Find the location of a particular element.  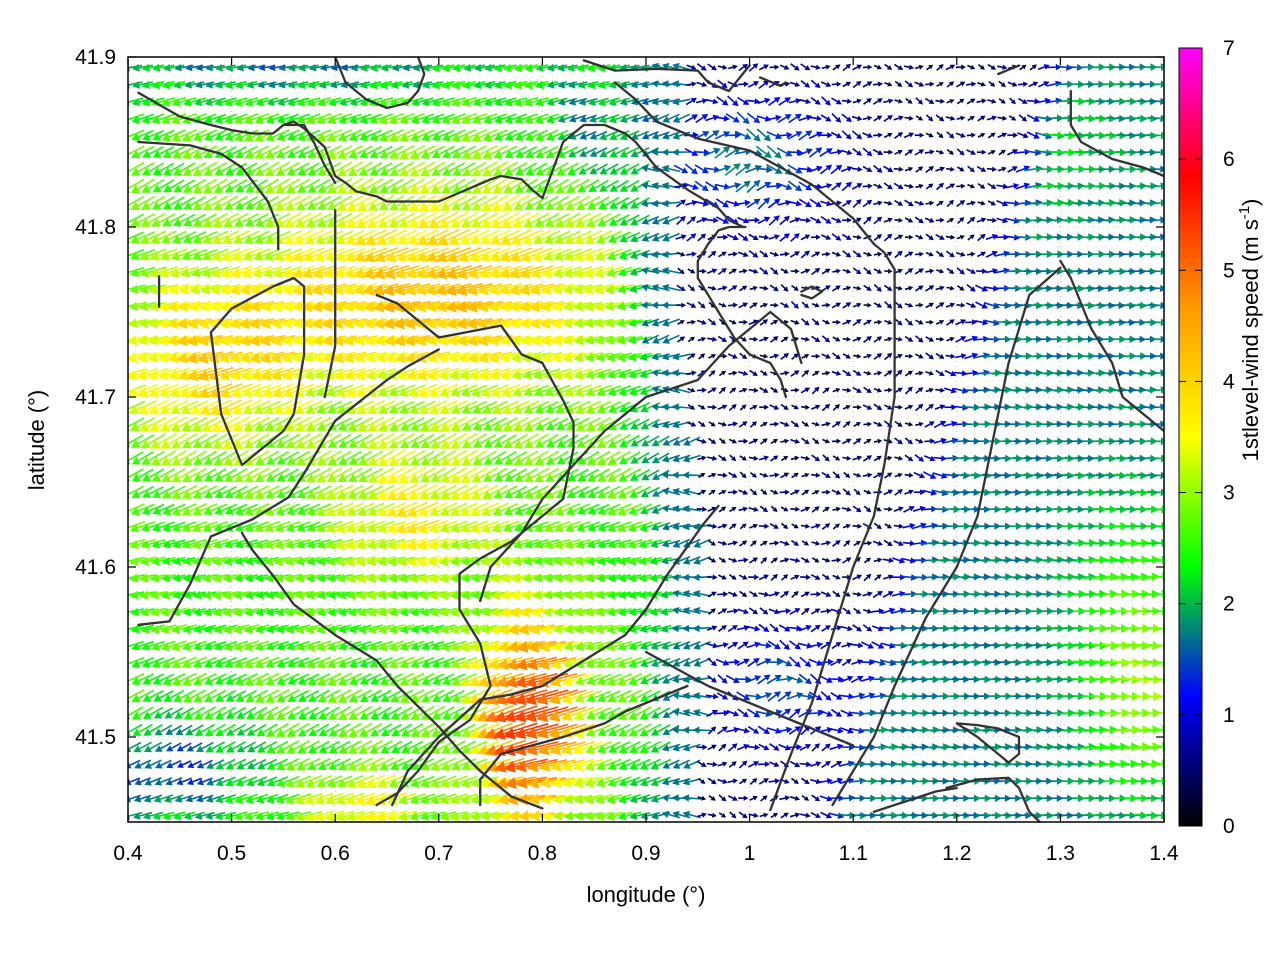

colorbar-tick-label-2: 2 is located at coordinates (1229, 604).